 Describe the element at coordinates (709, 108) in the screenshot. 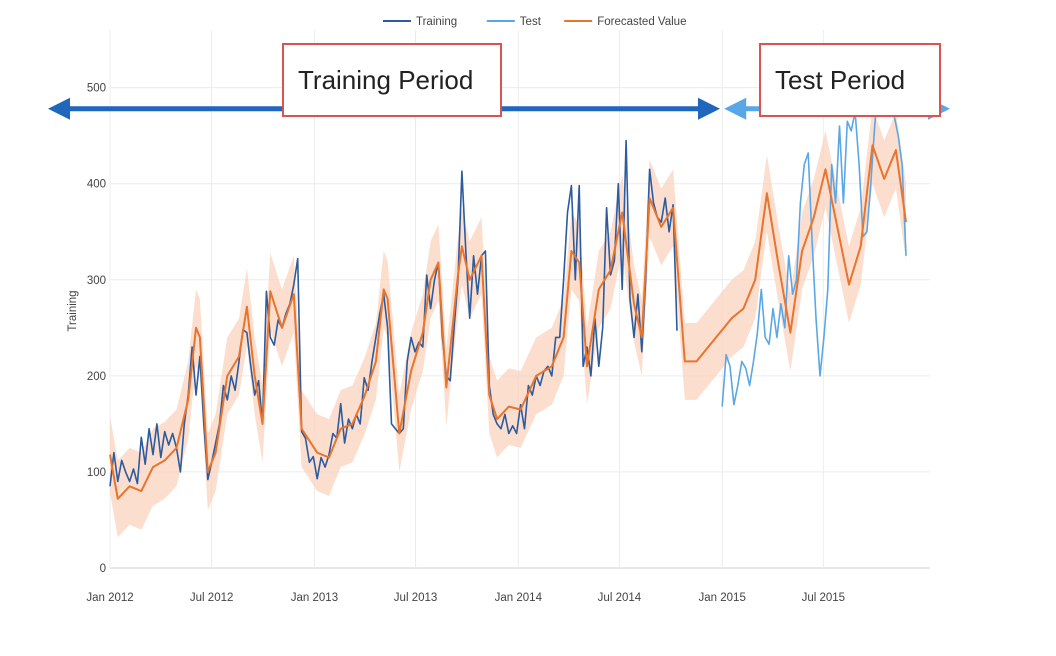

I see `period-arrow-head-right` at that location.